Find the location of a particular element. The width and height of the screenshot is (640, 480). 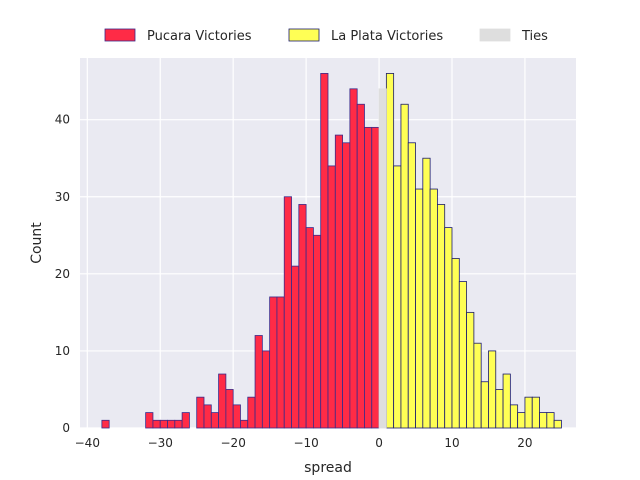

x-tick-label: 0 is located at coordinates (379, 443).